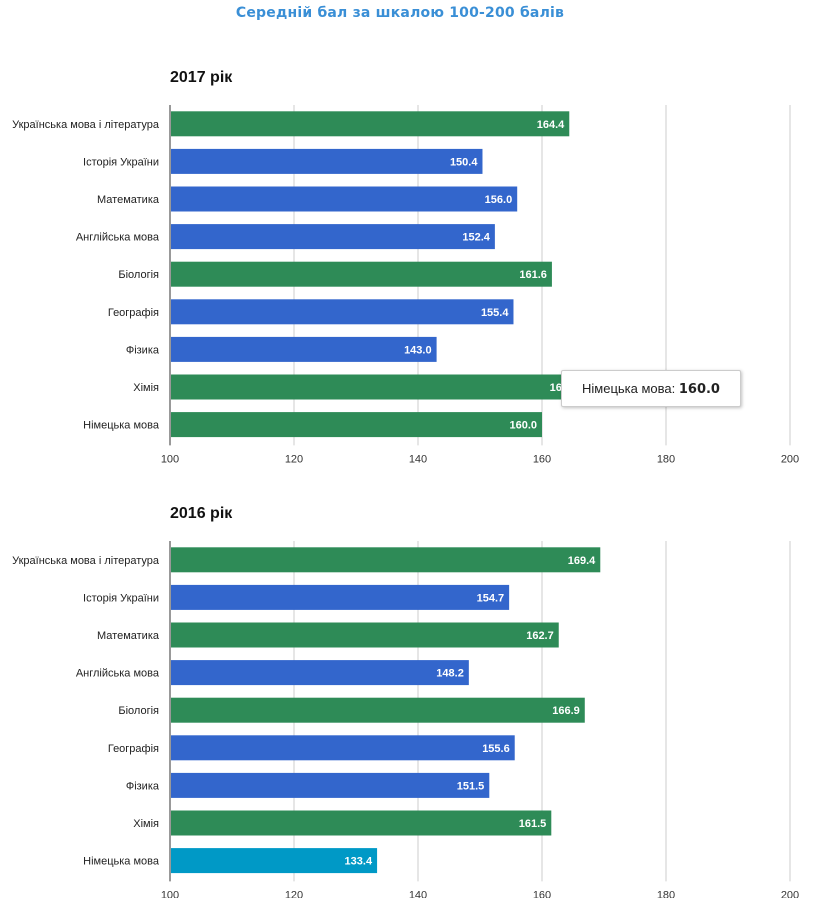  What do you see at coordinates (476, 238) in the screenshot?
I see `bar-value-label: 152.4` at bounding box center [476, 238].